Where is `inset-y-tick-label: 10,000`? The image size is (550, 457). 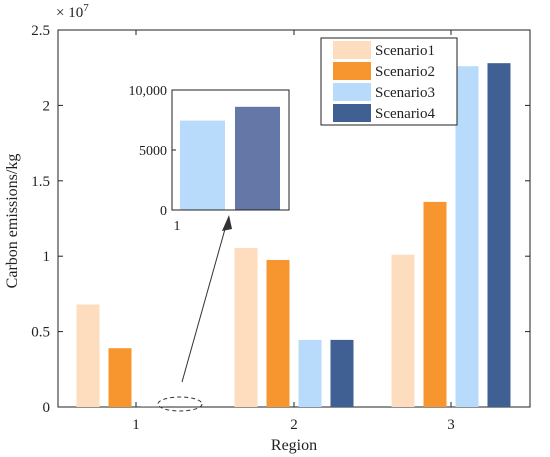
inset-y-tick-label: 10,000 is located at coordinates (148, 91).